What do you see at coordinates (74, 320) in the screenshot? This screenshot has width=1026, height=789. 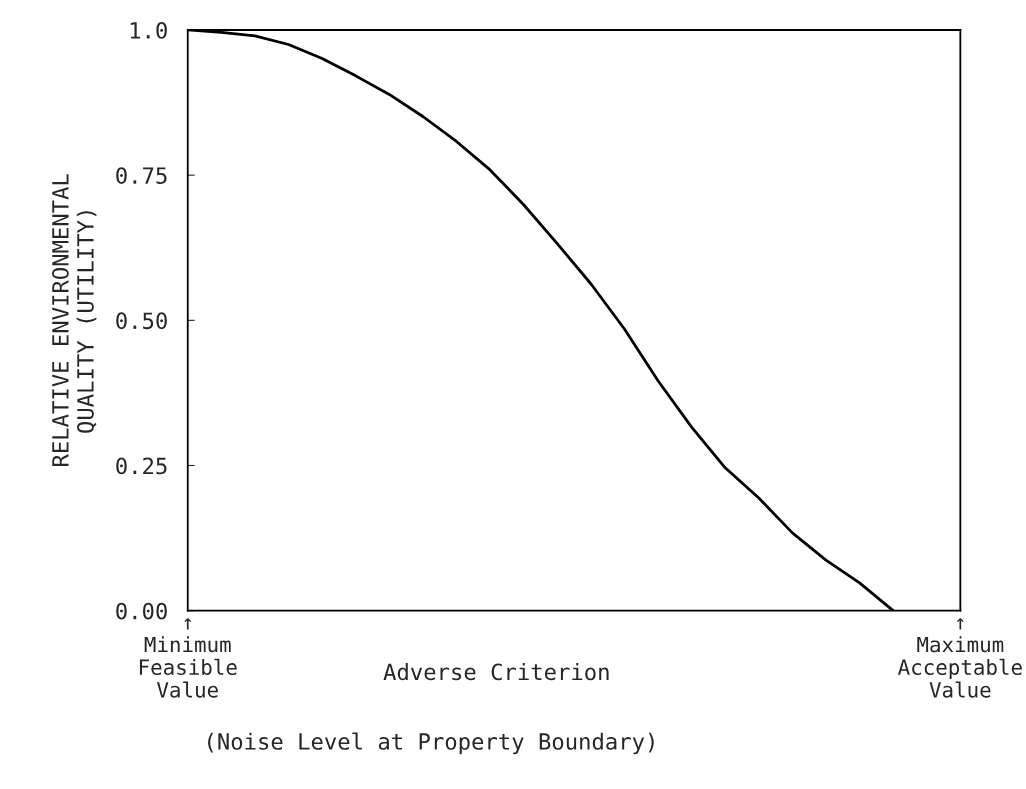 I see `y-axis-title: RELATIVE ENVIRONMENTAL QUALITY (UTILITY)` at bounding box center [74, 320].